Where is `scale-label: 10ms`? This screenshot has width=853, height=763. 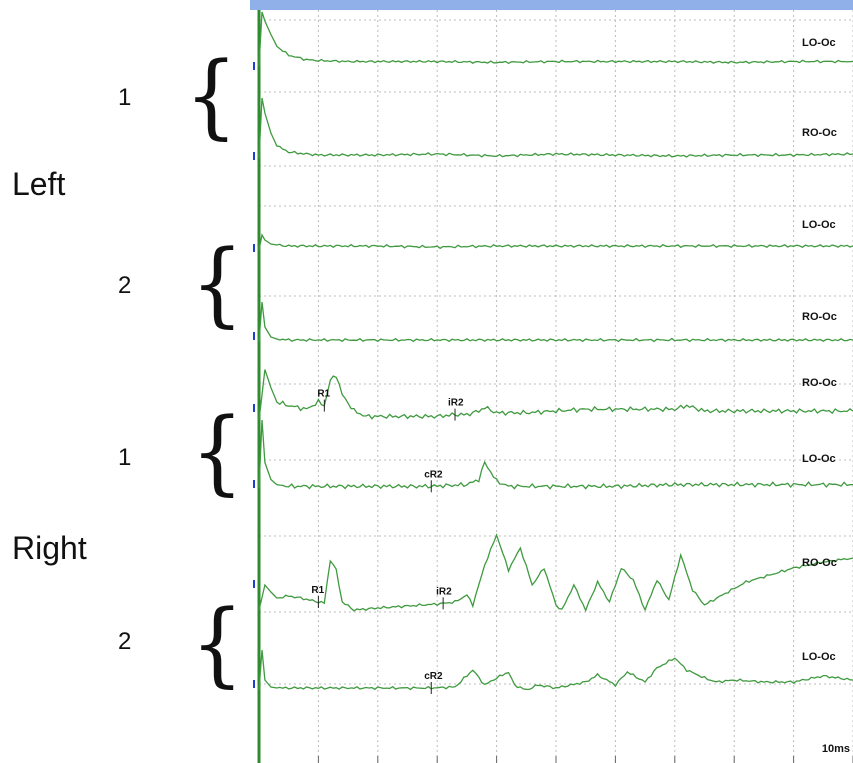 scale-label: 10ms is located at coordinates (836, 749).